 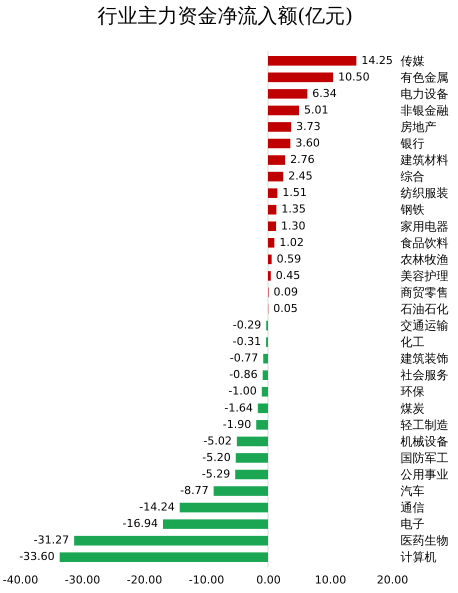 What do you see at coordinates (424, 160) in the screenshot?
I see `y-tick-label: 建筑材料` at bounding box center [424, 160].